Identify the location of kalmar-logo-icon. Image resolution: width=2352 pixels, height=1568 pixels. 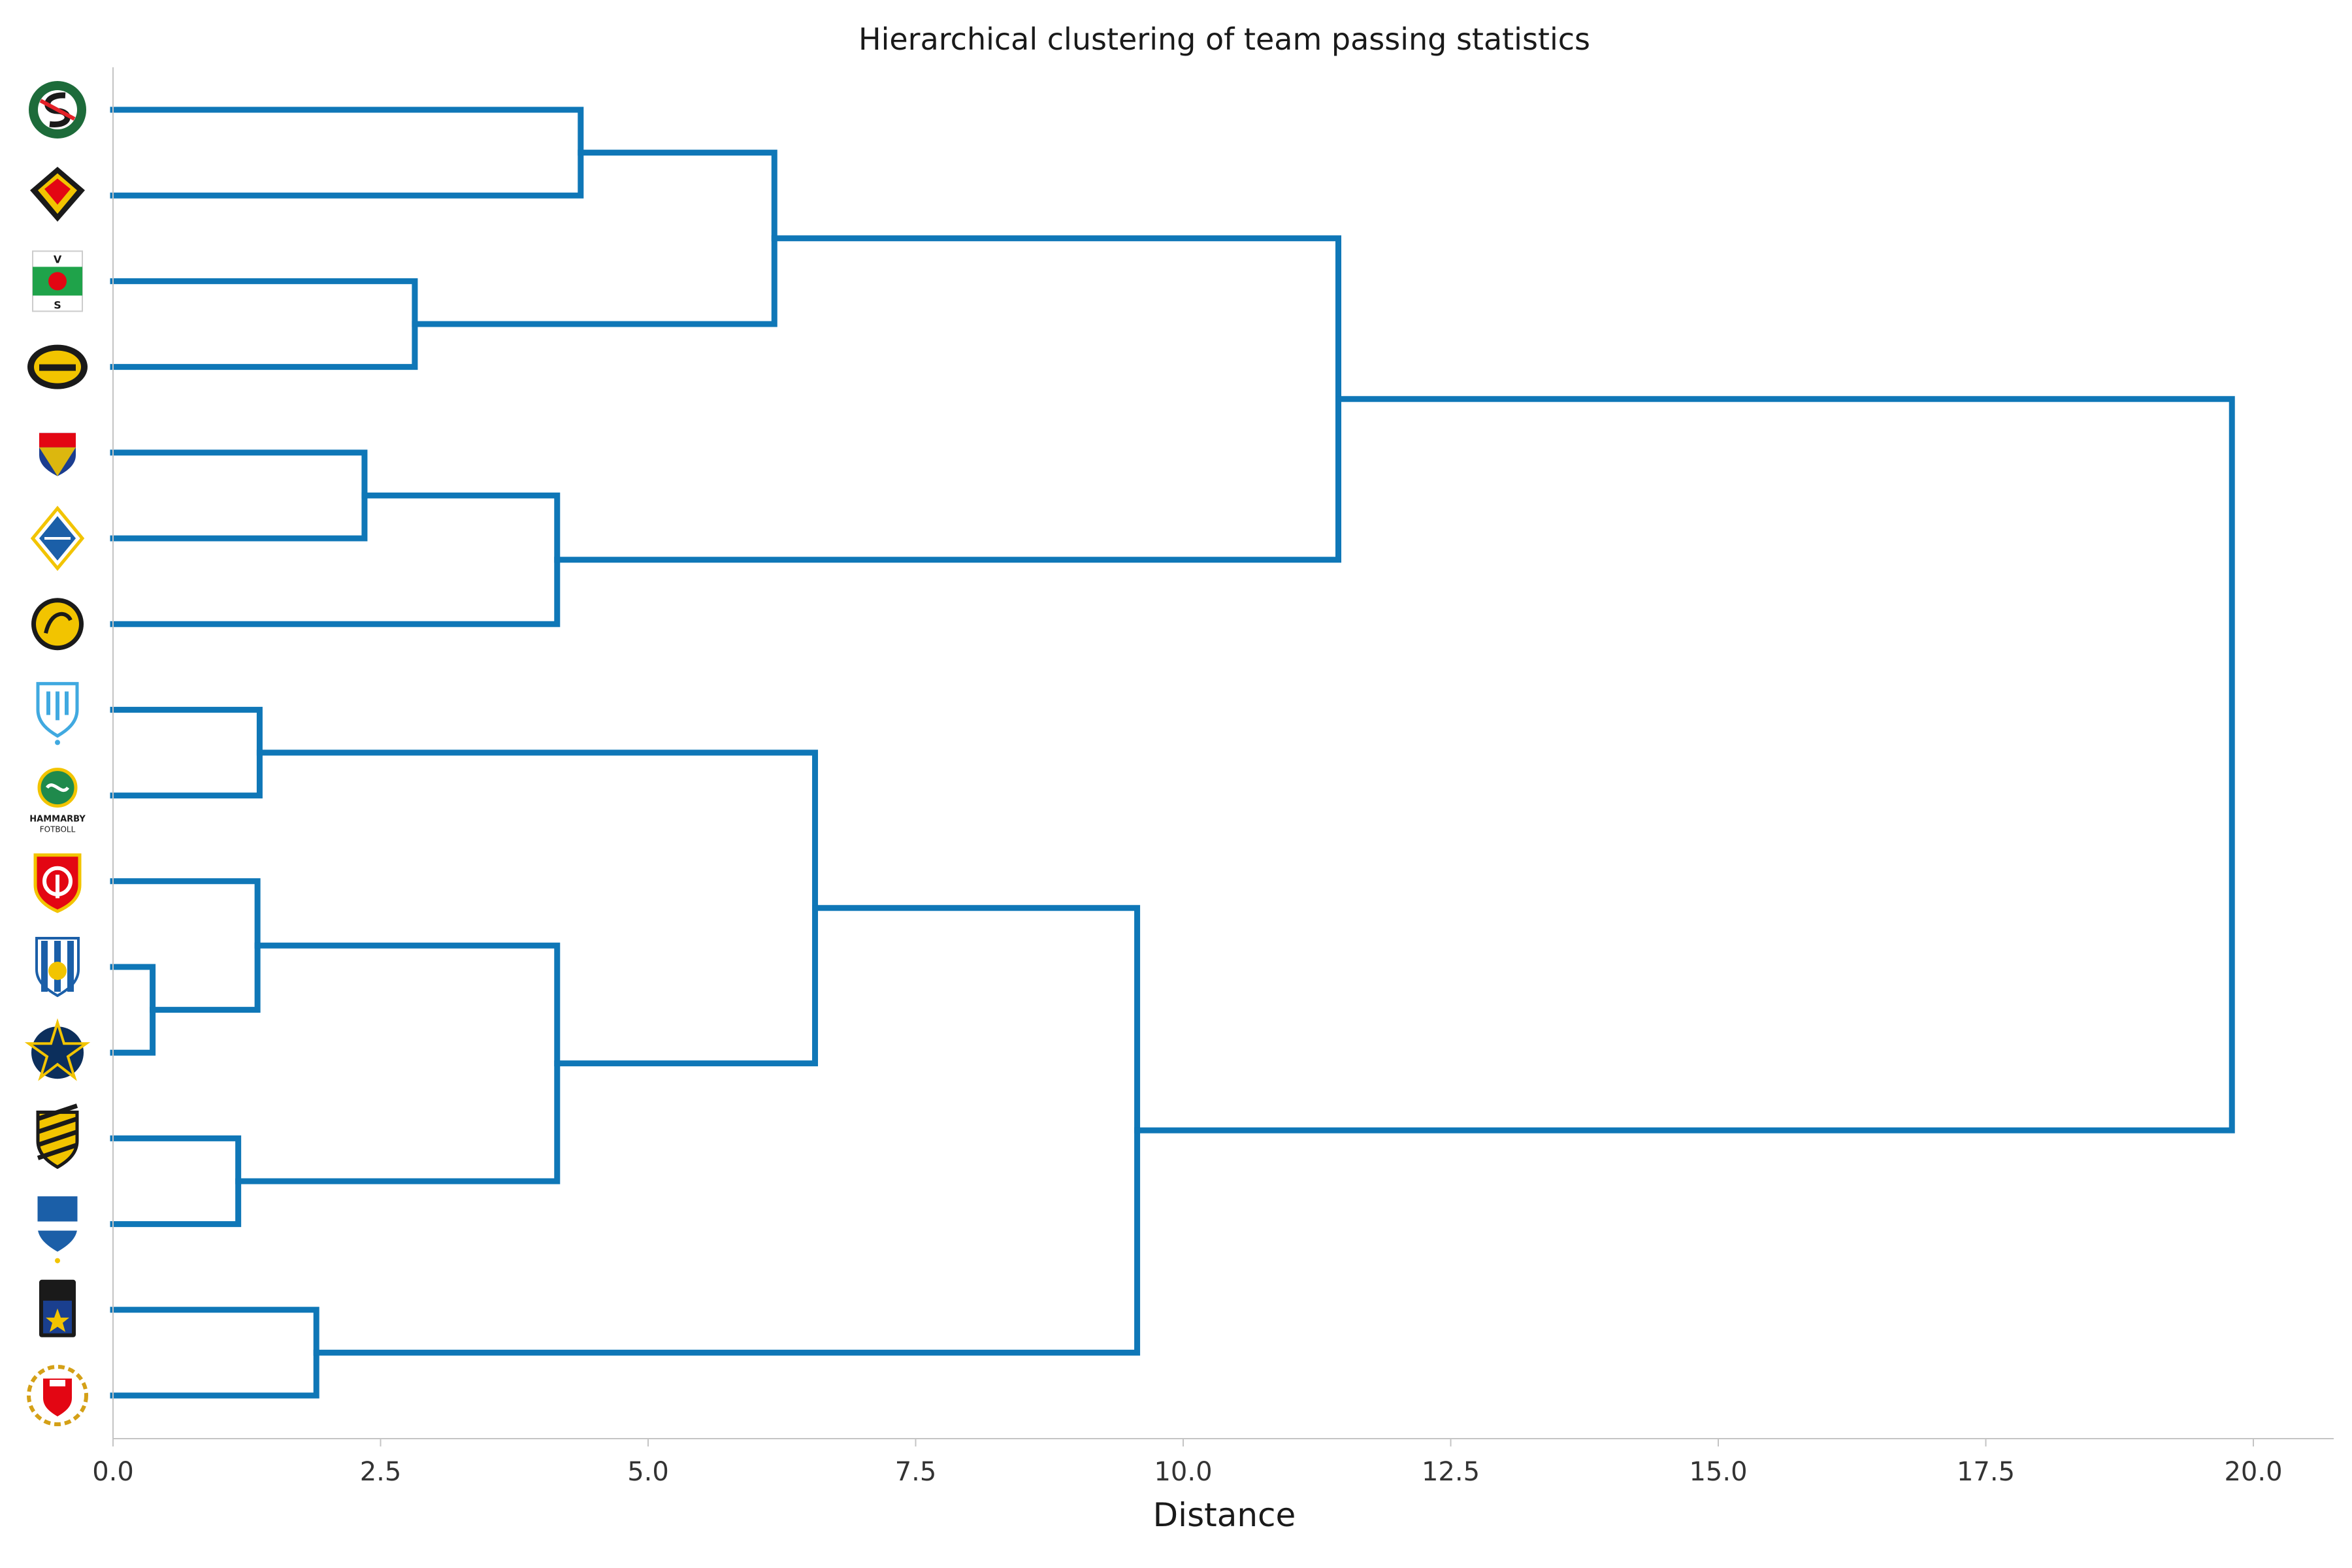
(57, 1395).